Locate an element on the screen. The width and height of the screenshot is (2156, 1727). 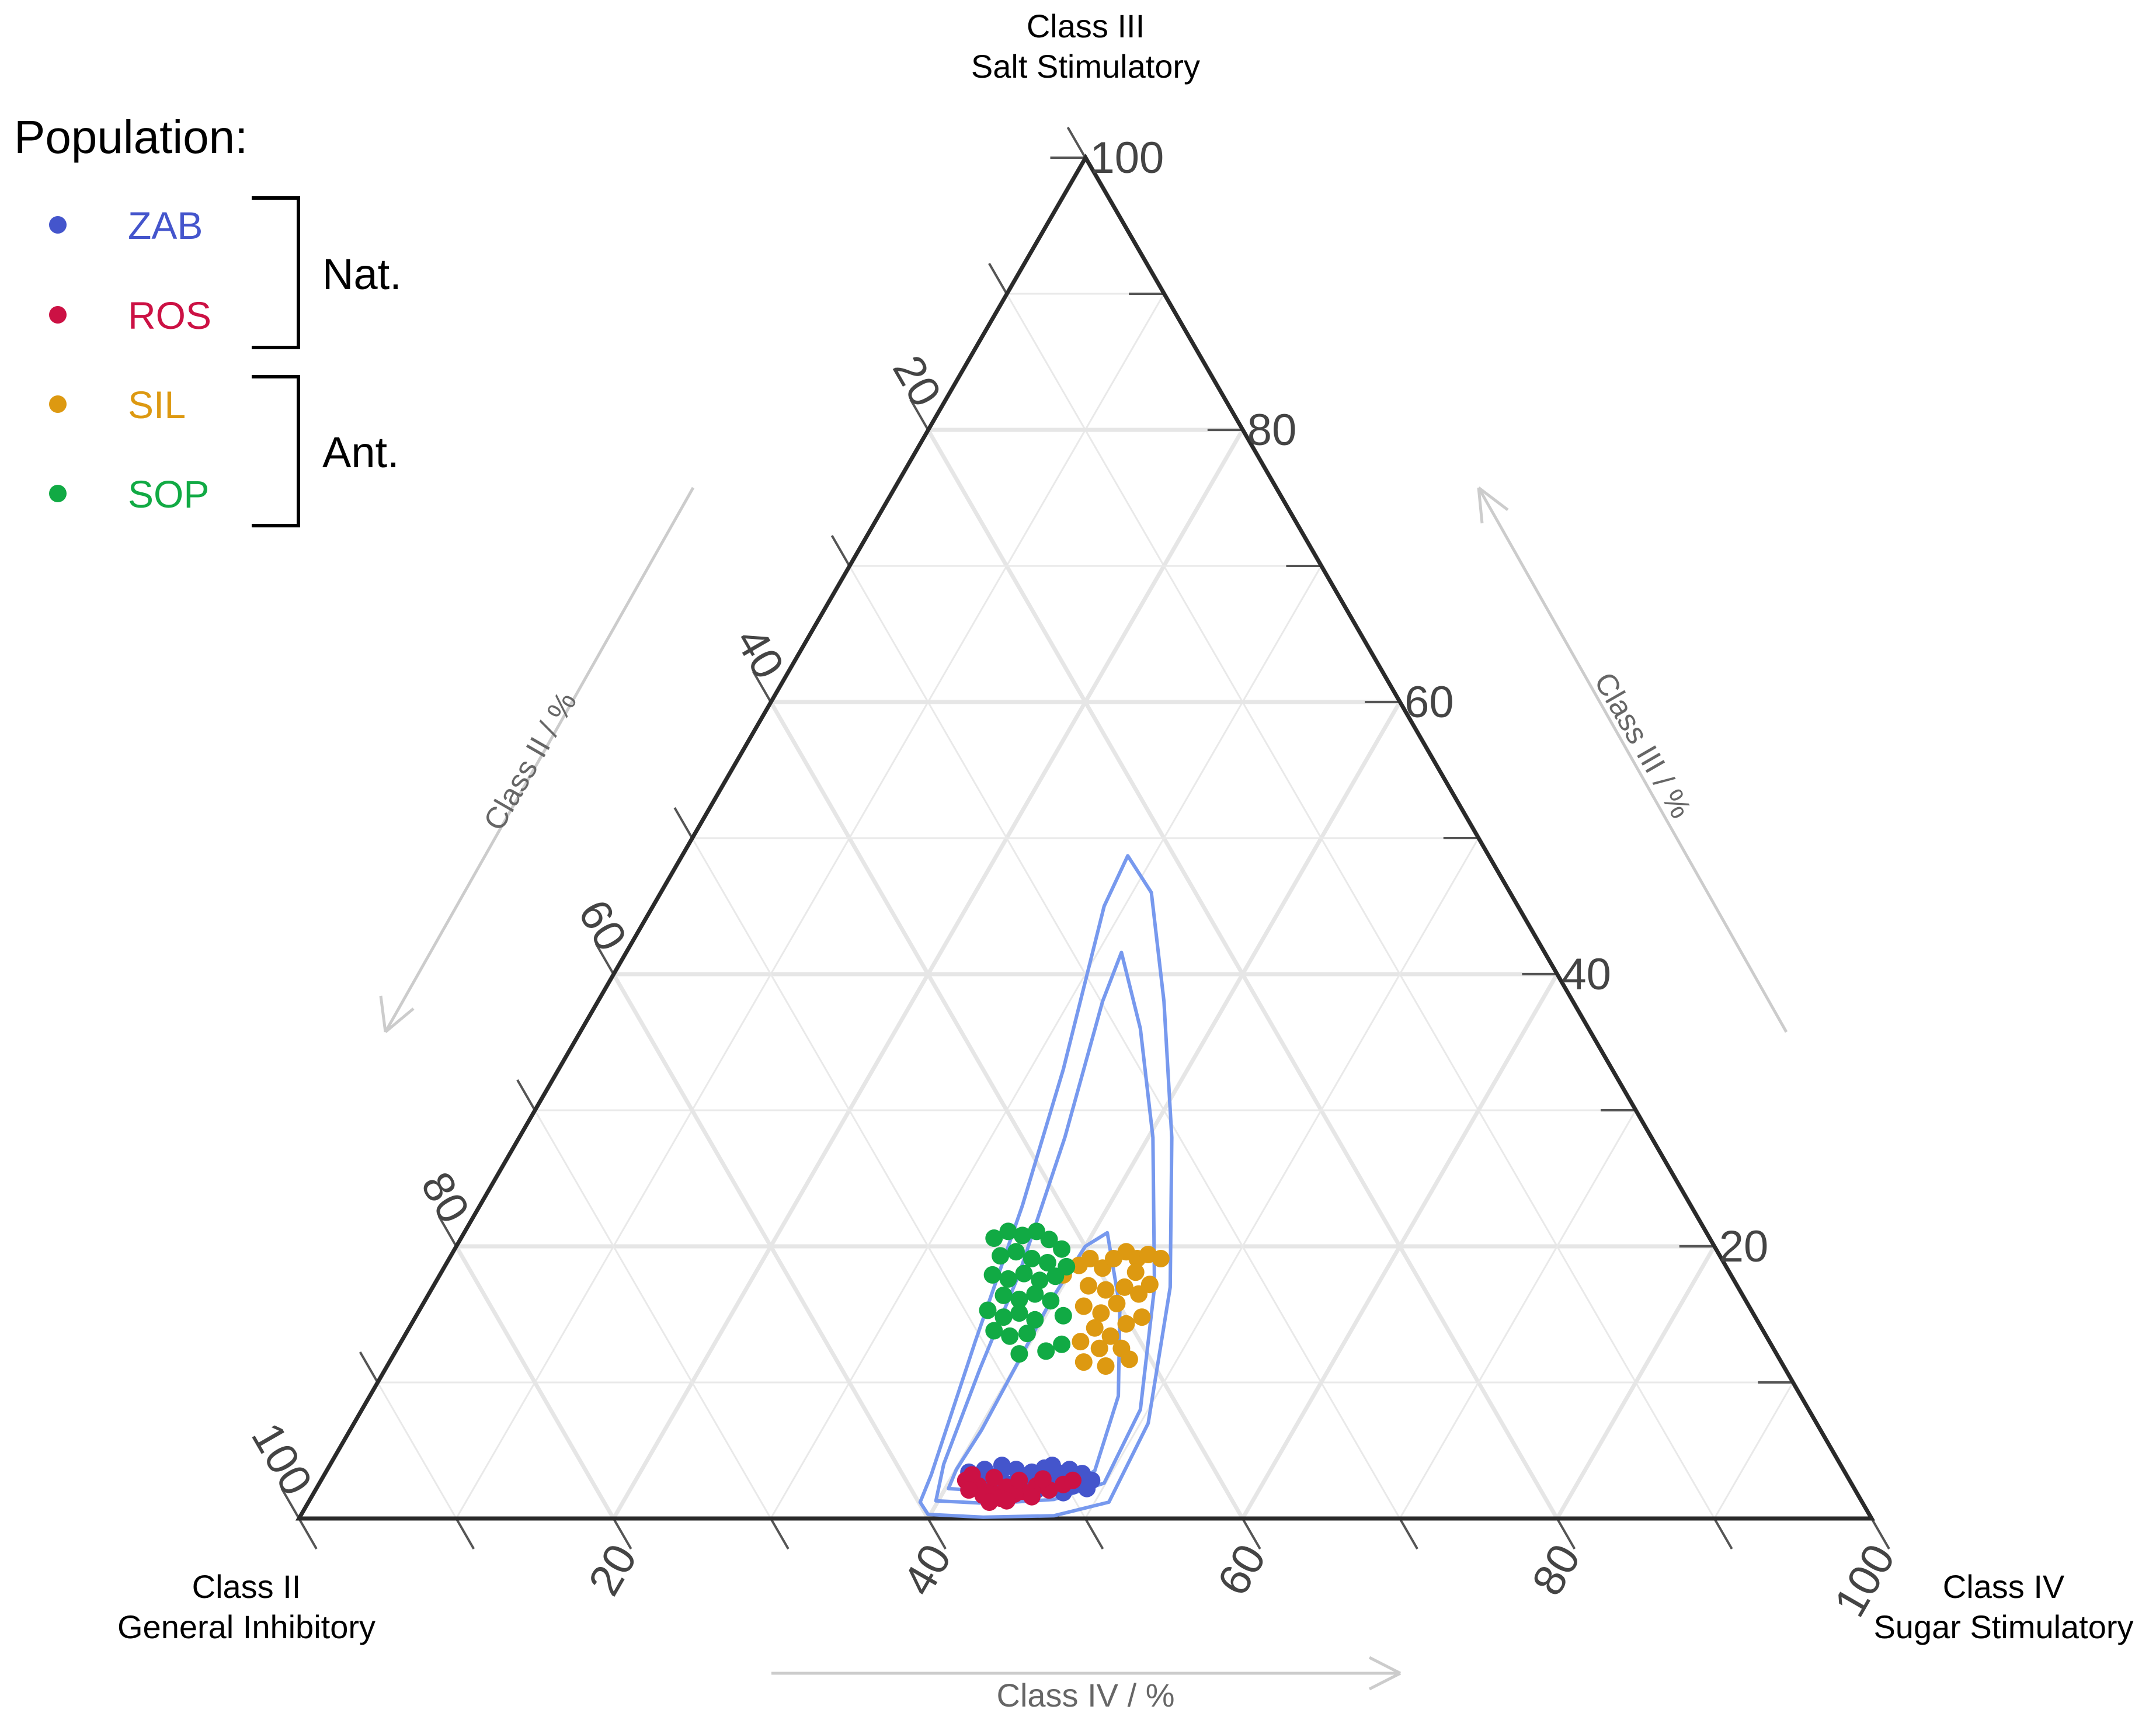
vertex-right-line1: Class IV is located at coordinates (2004, 1587).